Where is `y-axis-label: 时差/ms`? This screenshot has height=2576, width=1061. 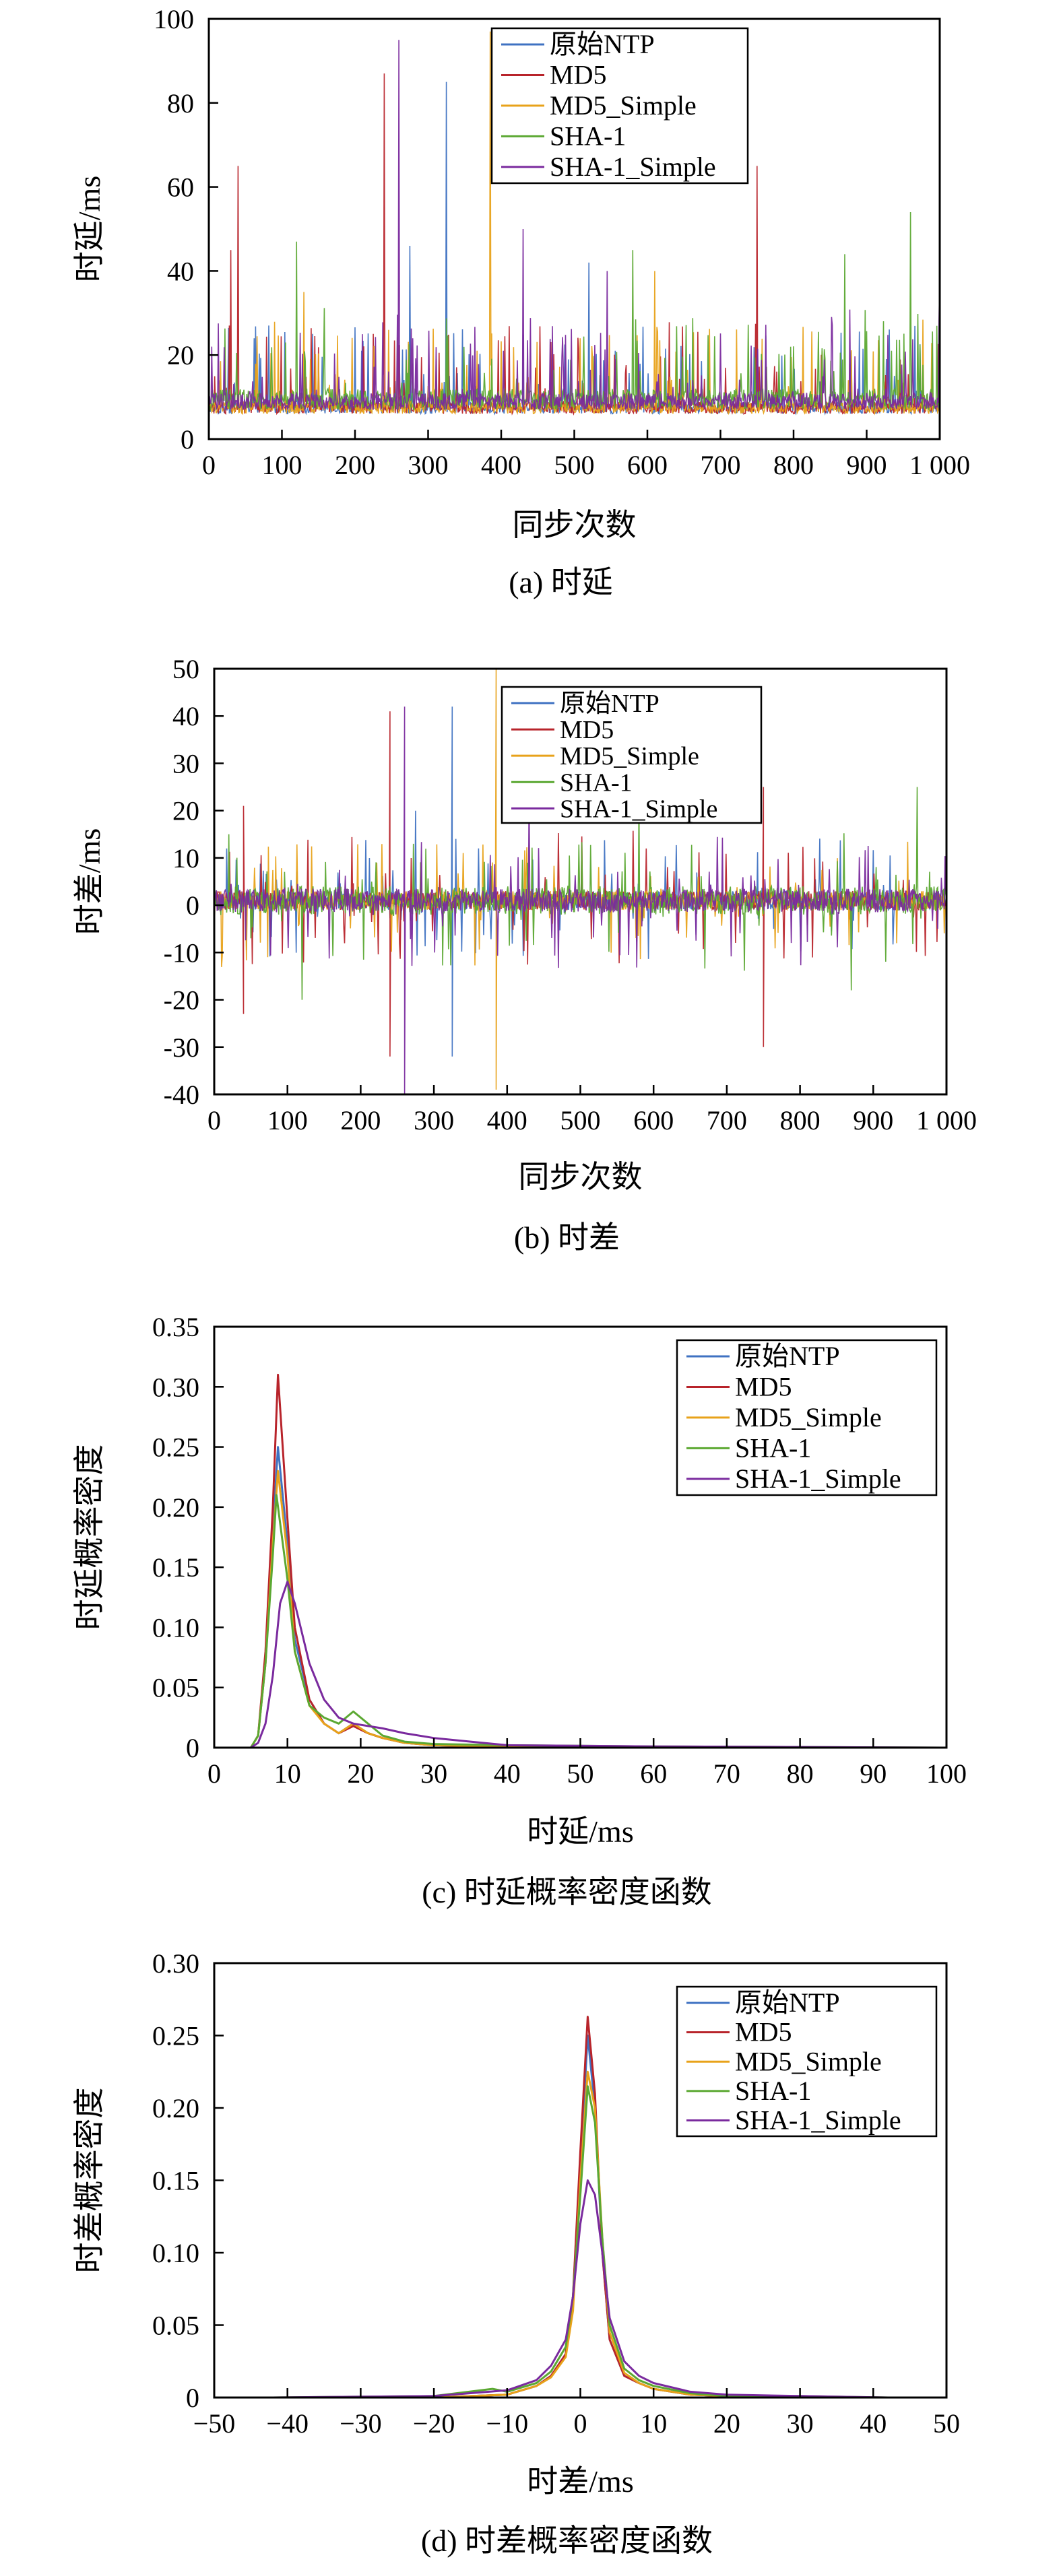 y-axis-label: 时差/ms is located at coordinates (89, 881).